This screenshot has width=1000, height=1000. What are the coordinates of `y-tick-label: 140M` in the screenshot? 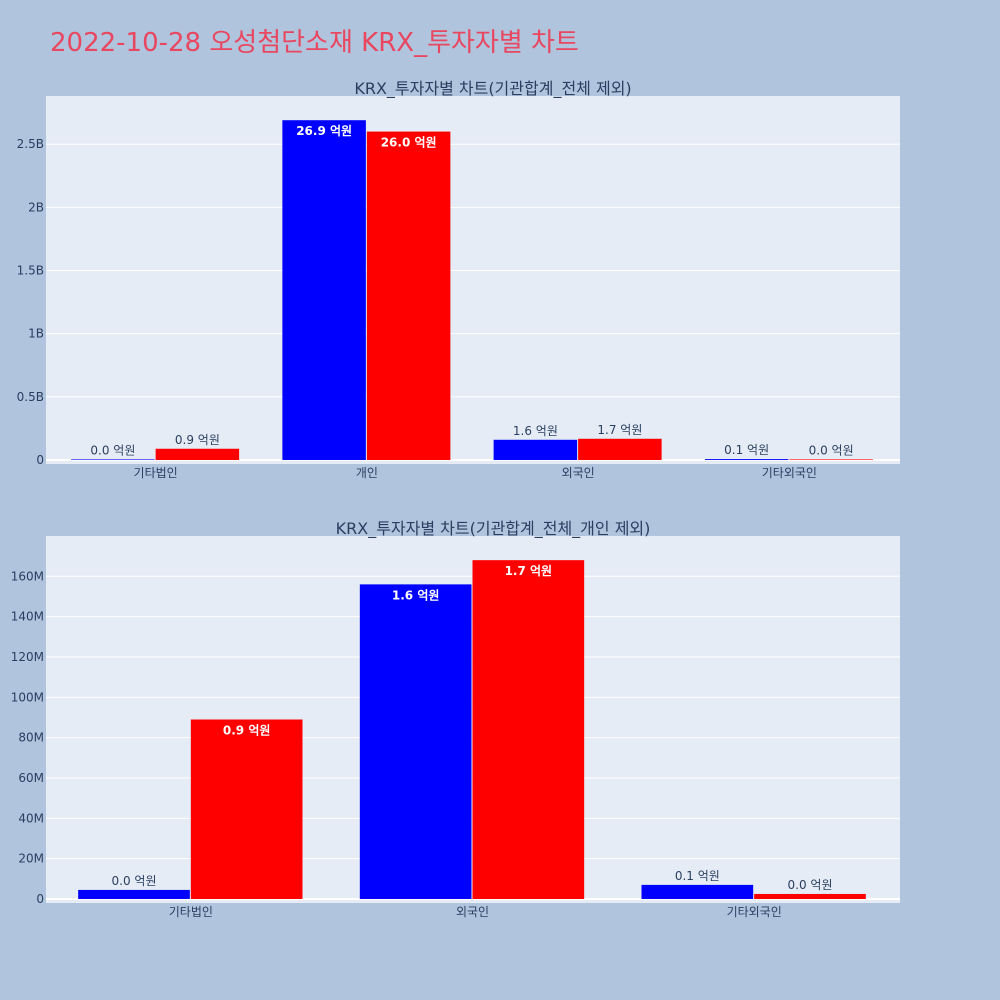 It's located at (27, 617).